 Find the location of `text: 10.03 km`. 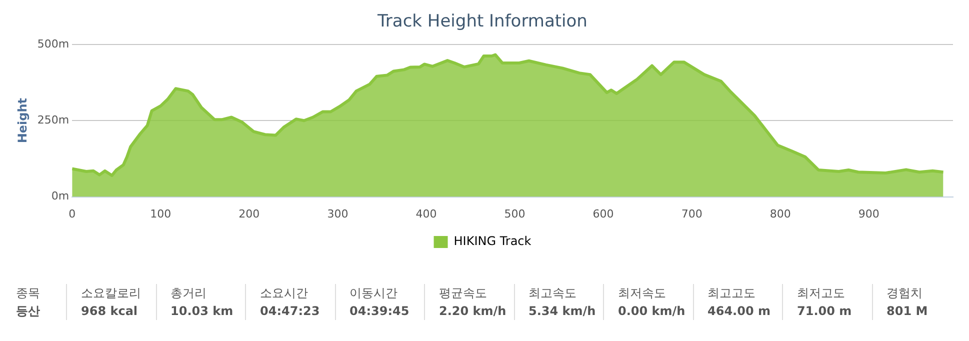

text: 10.03 km is located at coordinates (202, 311).